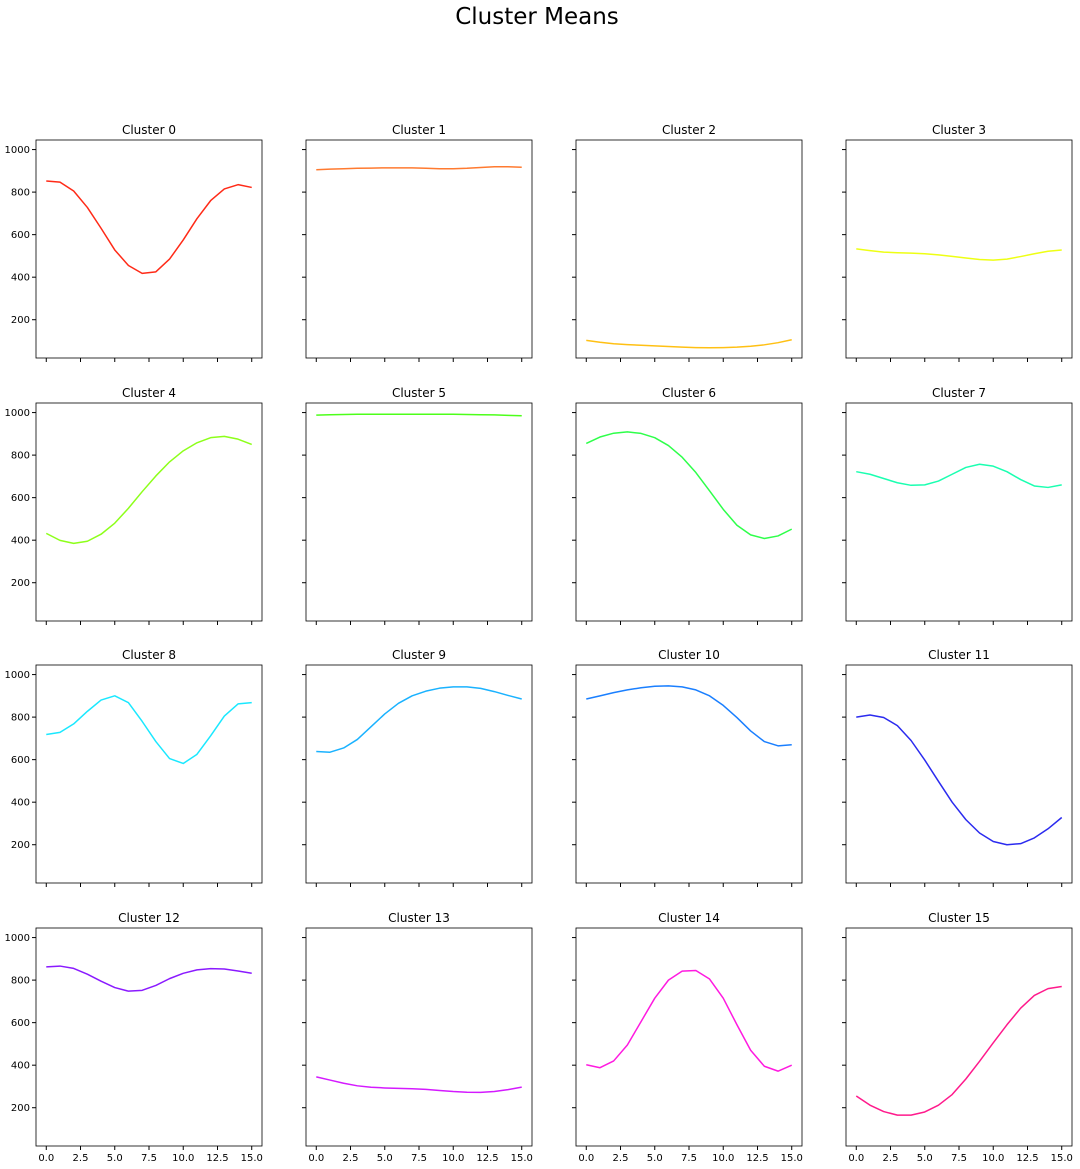 Image resolution: width=1080 pixels, height=1169 pixels. What do you see at coordinates (689, 130) in the screenshot?
I see `subplot-title: Cluster 2` at bounding box center [689, 130].